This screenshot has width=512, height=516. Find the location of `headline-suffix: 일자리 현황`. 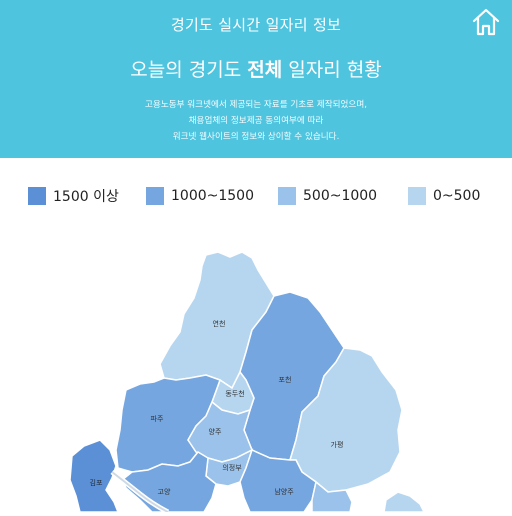

headline-suffix: 일자리 현황 is located at coordinates (332, 70).